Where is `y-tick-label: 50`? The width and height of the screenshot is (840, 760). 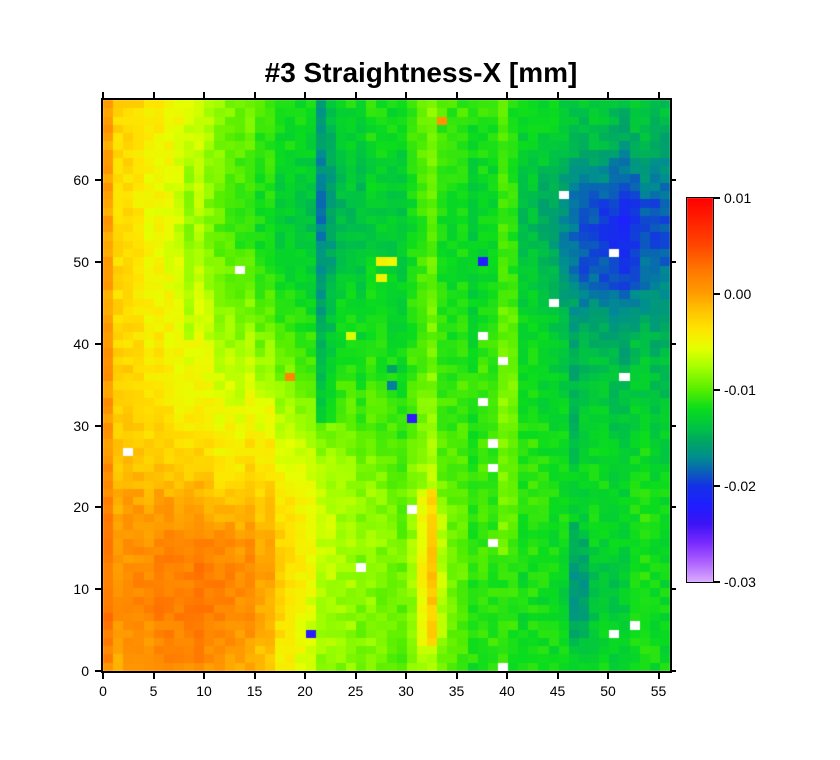 y-tick-label: 50 is located at coordinates (81, 262).